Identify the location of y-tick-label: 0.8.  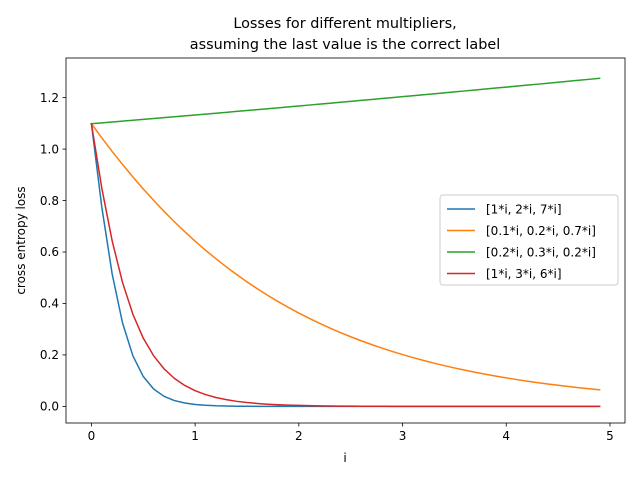
(49, 201).